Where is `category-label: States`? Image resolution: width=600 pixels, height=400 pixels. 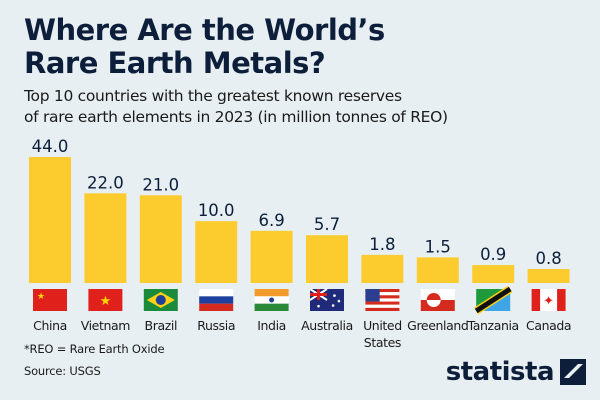 category-label: States is located at coordinates (382, 342).